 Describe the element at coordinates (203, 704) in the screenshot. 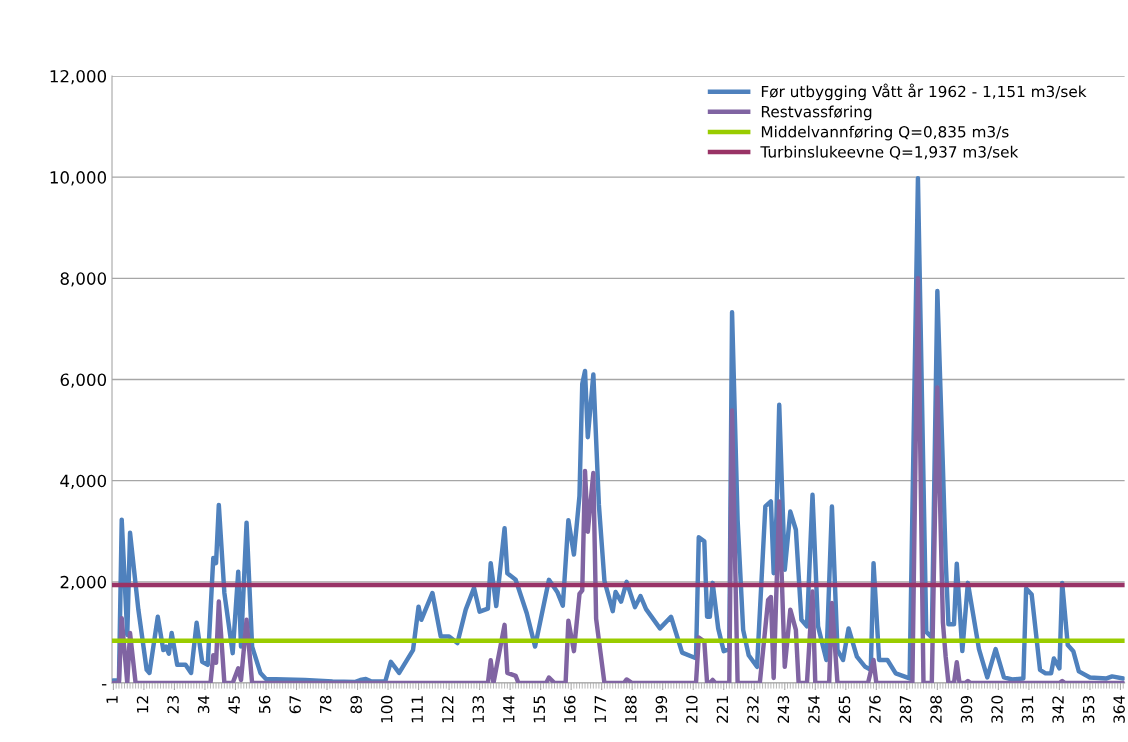

I see `x-tick-label: 34` at that location.